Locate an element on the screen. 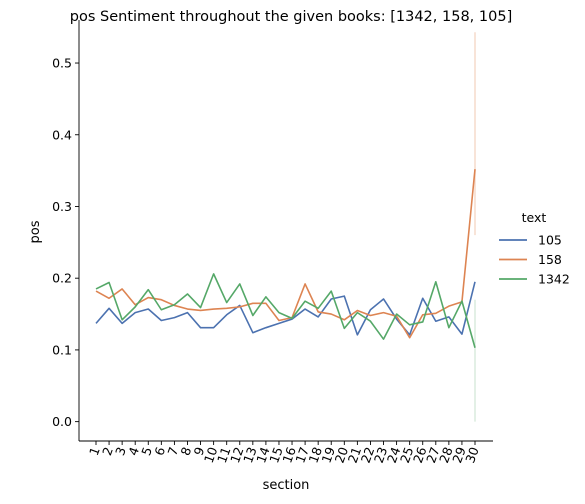 The height and width of the screenshot is (504, 585). x-tick-label: 26 is located at coordinates (420, 455).